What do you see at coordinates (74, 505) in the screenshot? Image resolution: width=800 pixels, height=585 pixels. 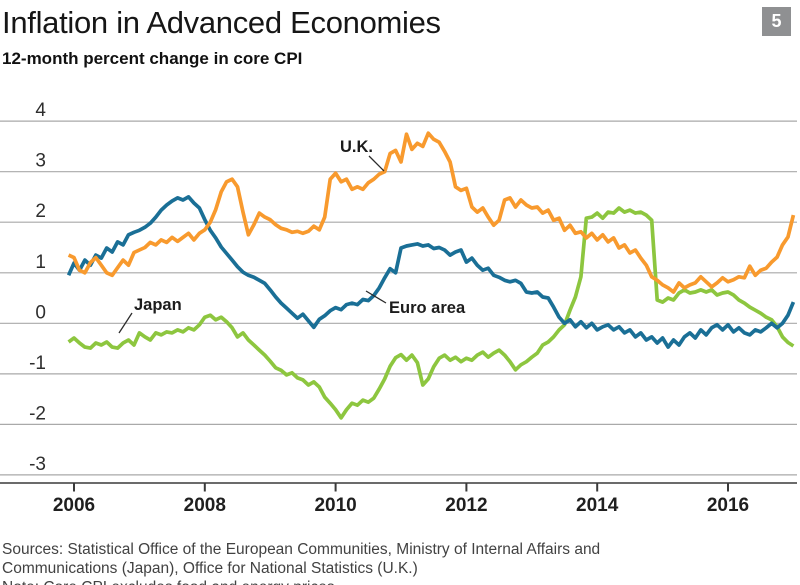 I see `x-tick-label: 2006` at bounding box center [74, 505].